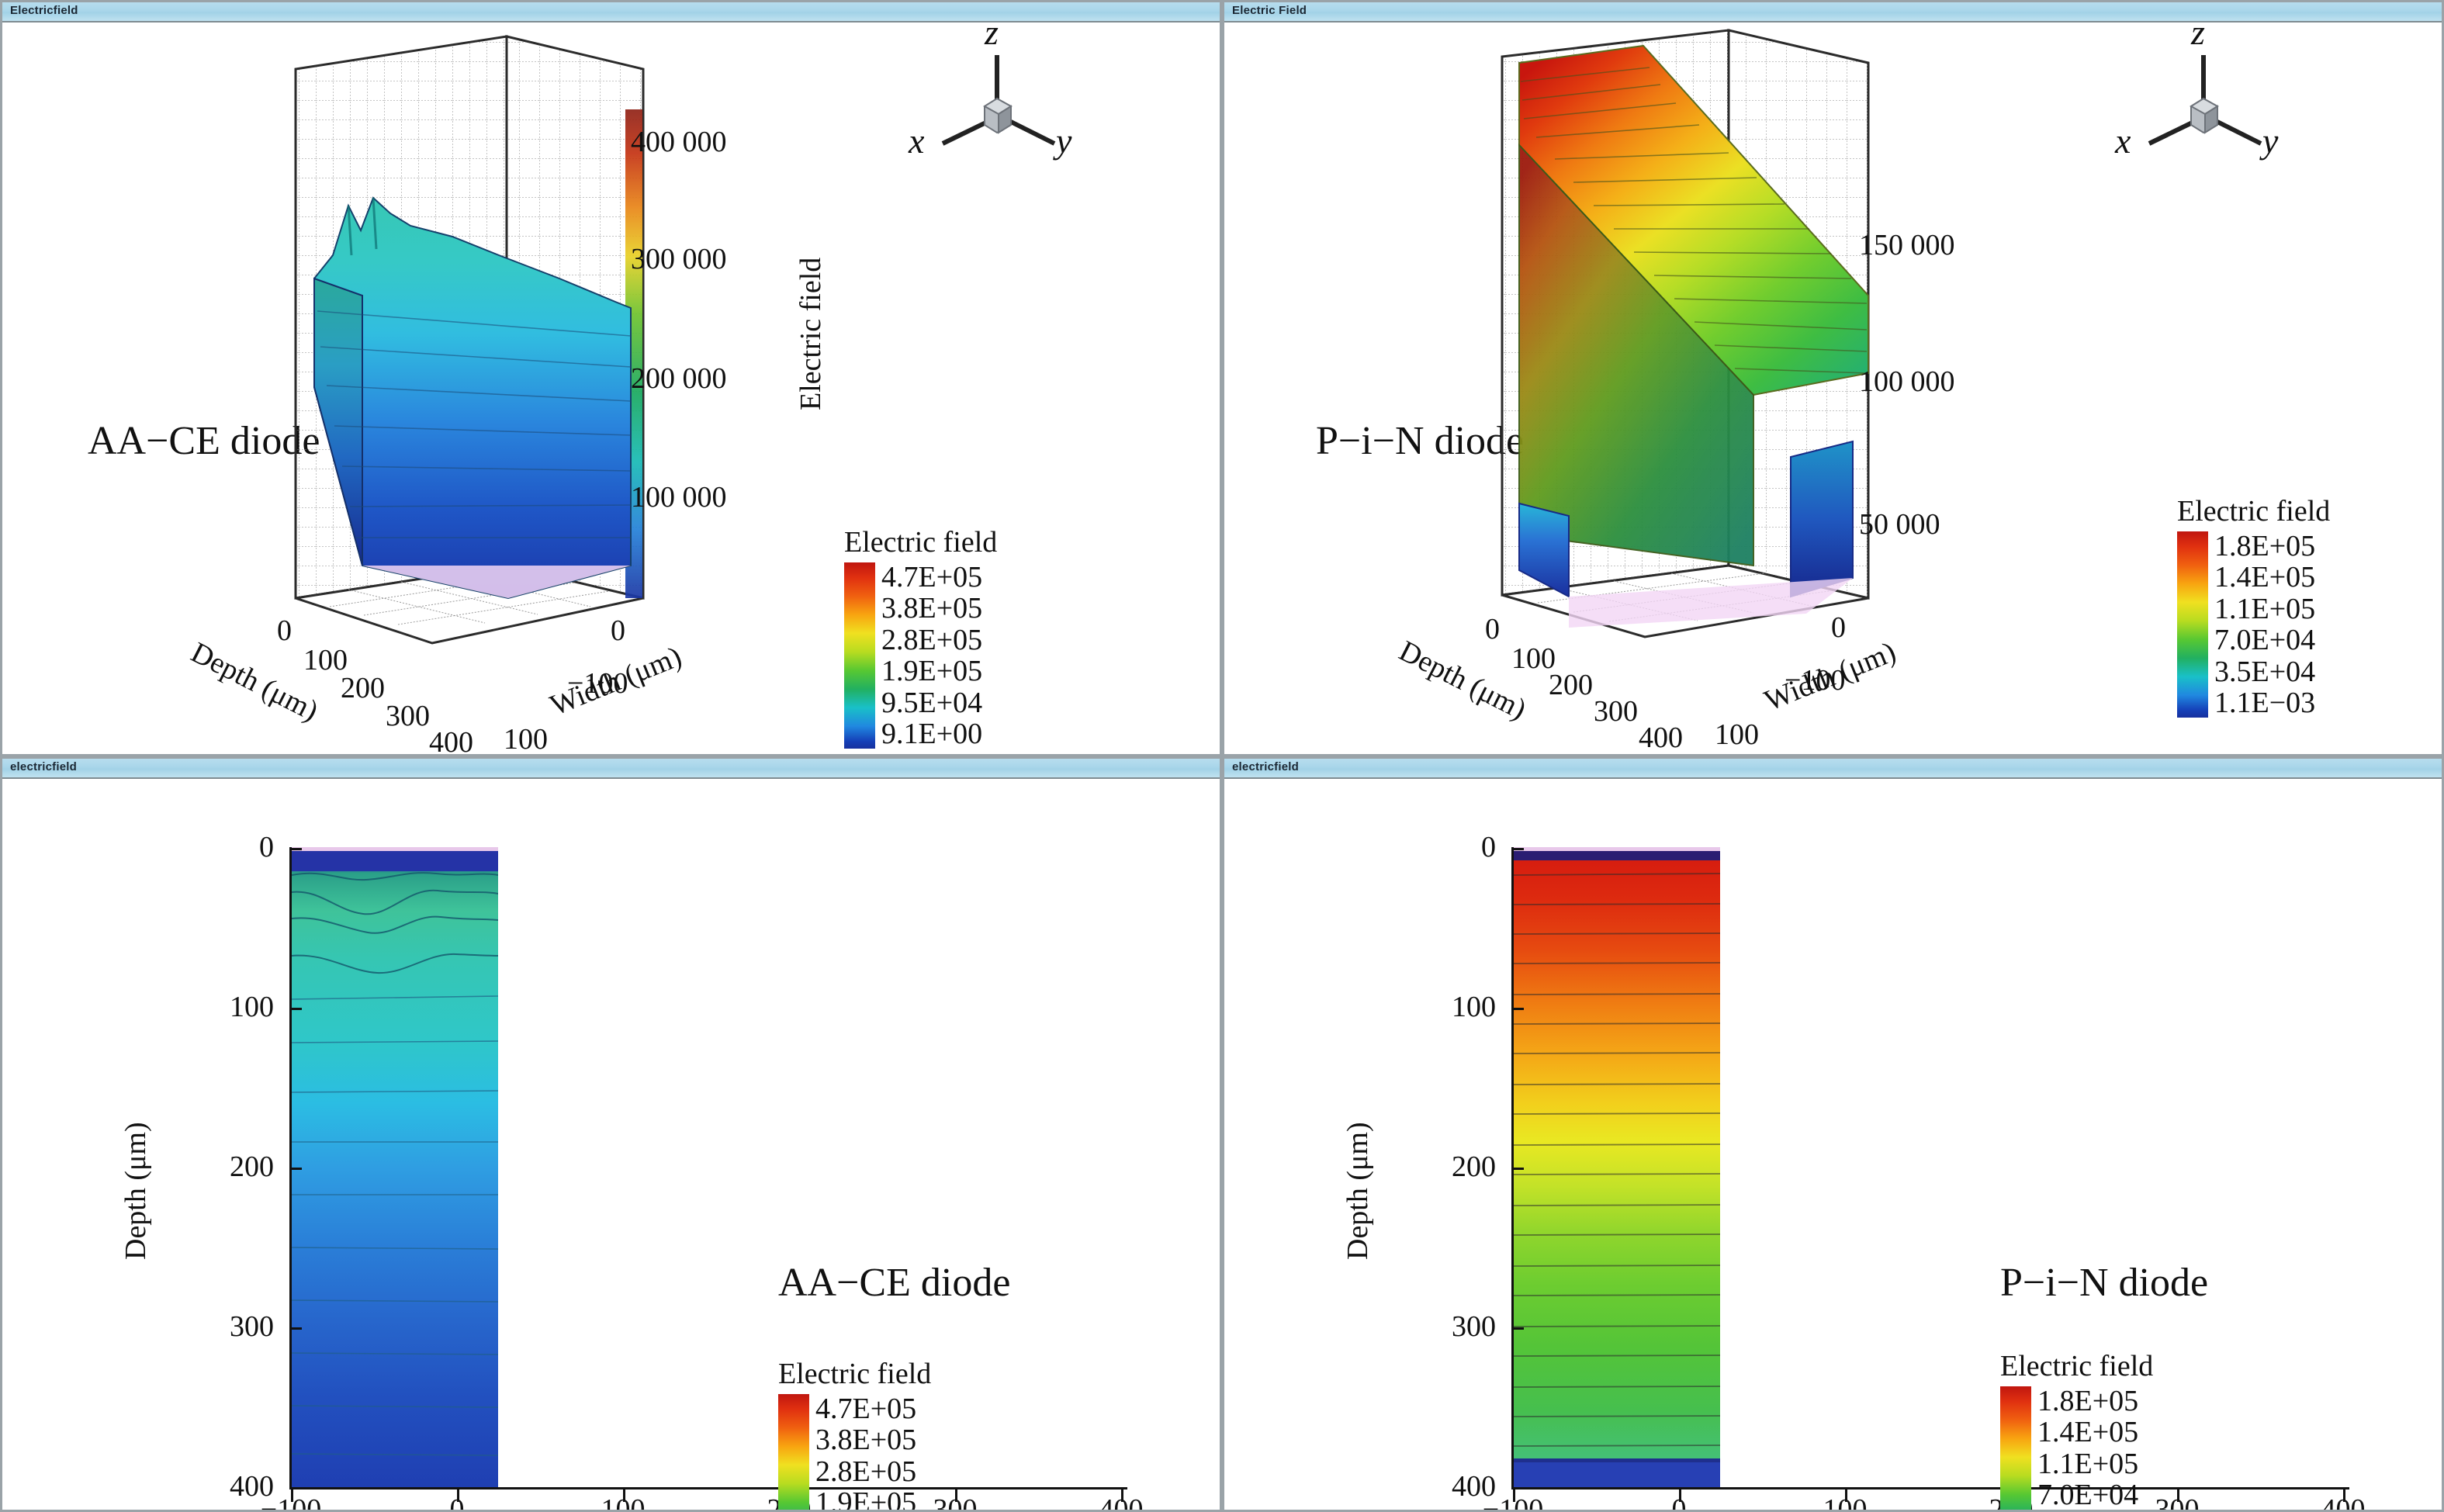 This screenshot has width=2444, height=1512. Describe the element at coordinates (611, 12) in the screenshot. I see `titlebar-top-left: Electricfield` at that location.